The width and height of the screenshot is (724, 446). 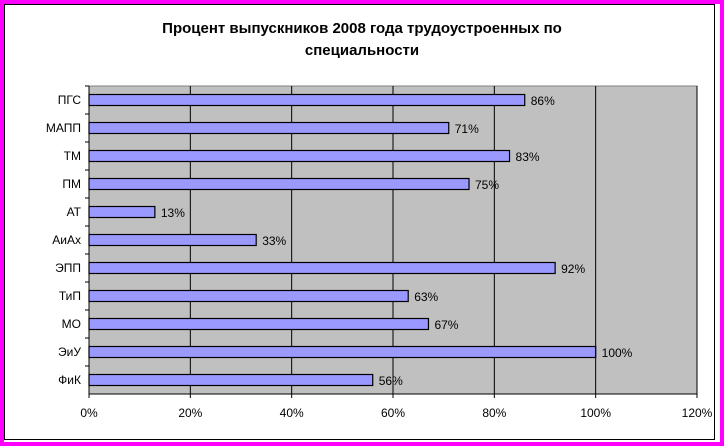 What do you see at coordinates (71, 324) in the screenshot?
I see `category-label-8: МО` at bounding box center [71, 324].